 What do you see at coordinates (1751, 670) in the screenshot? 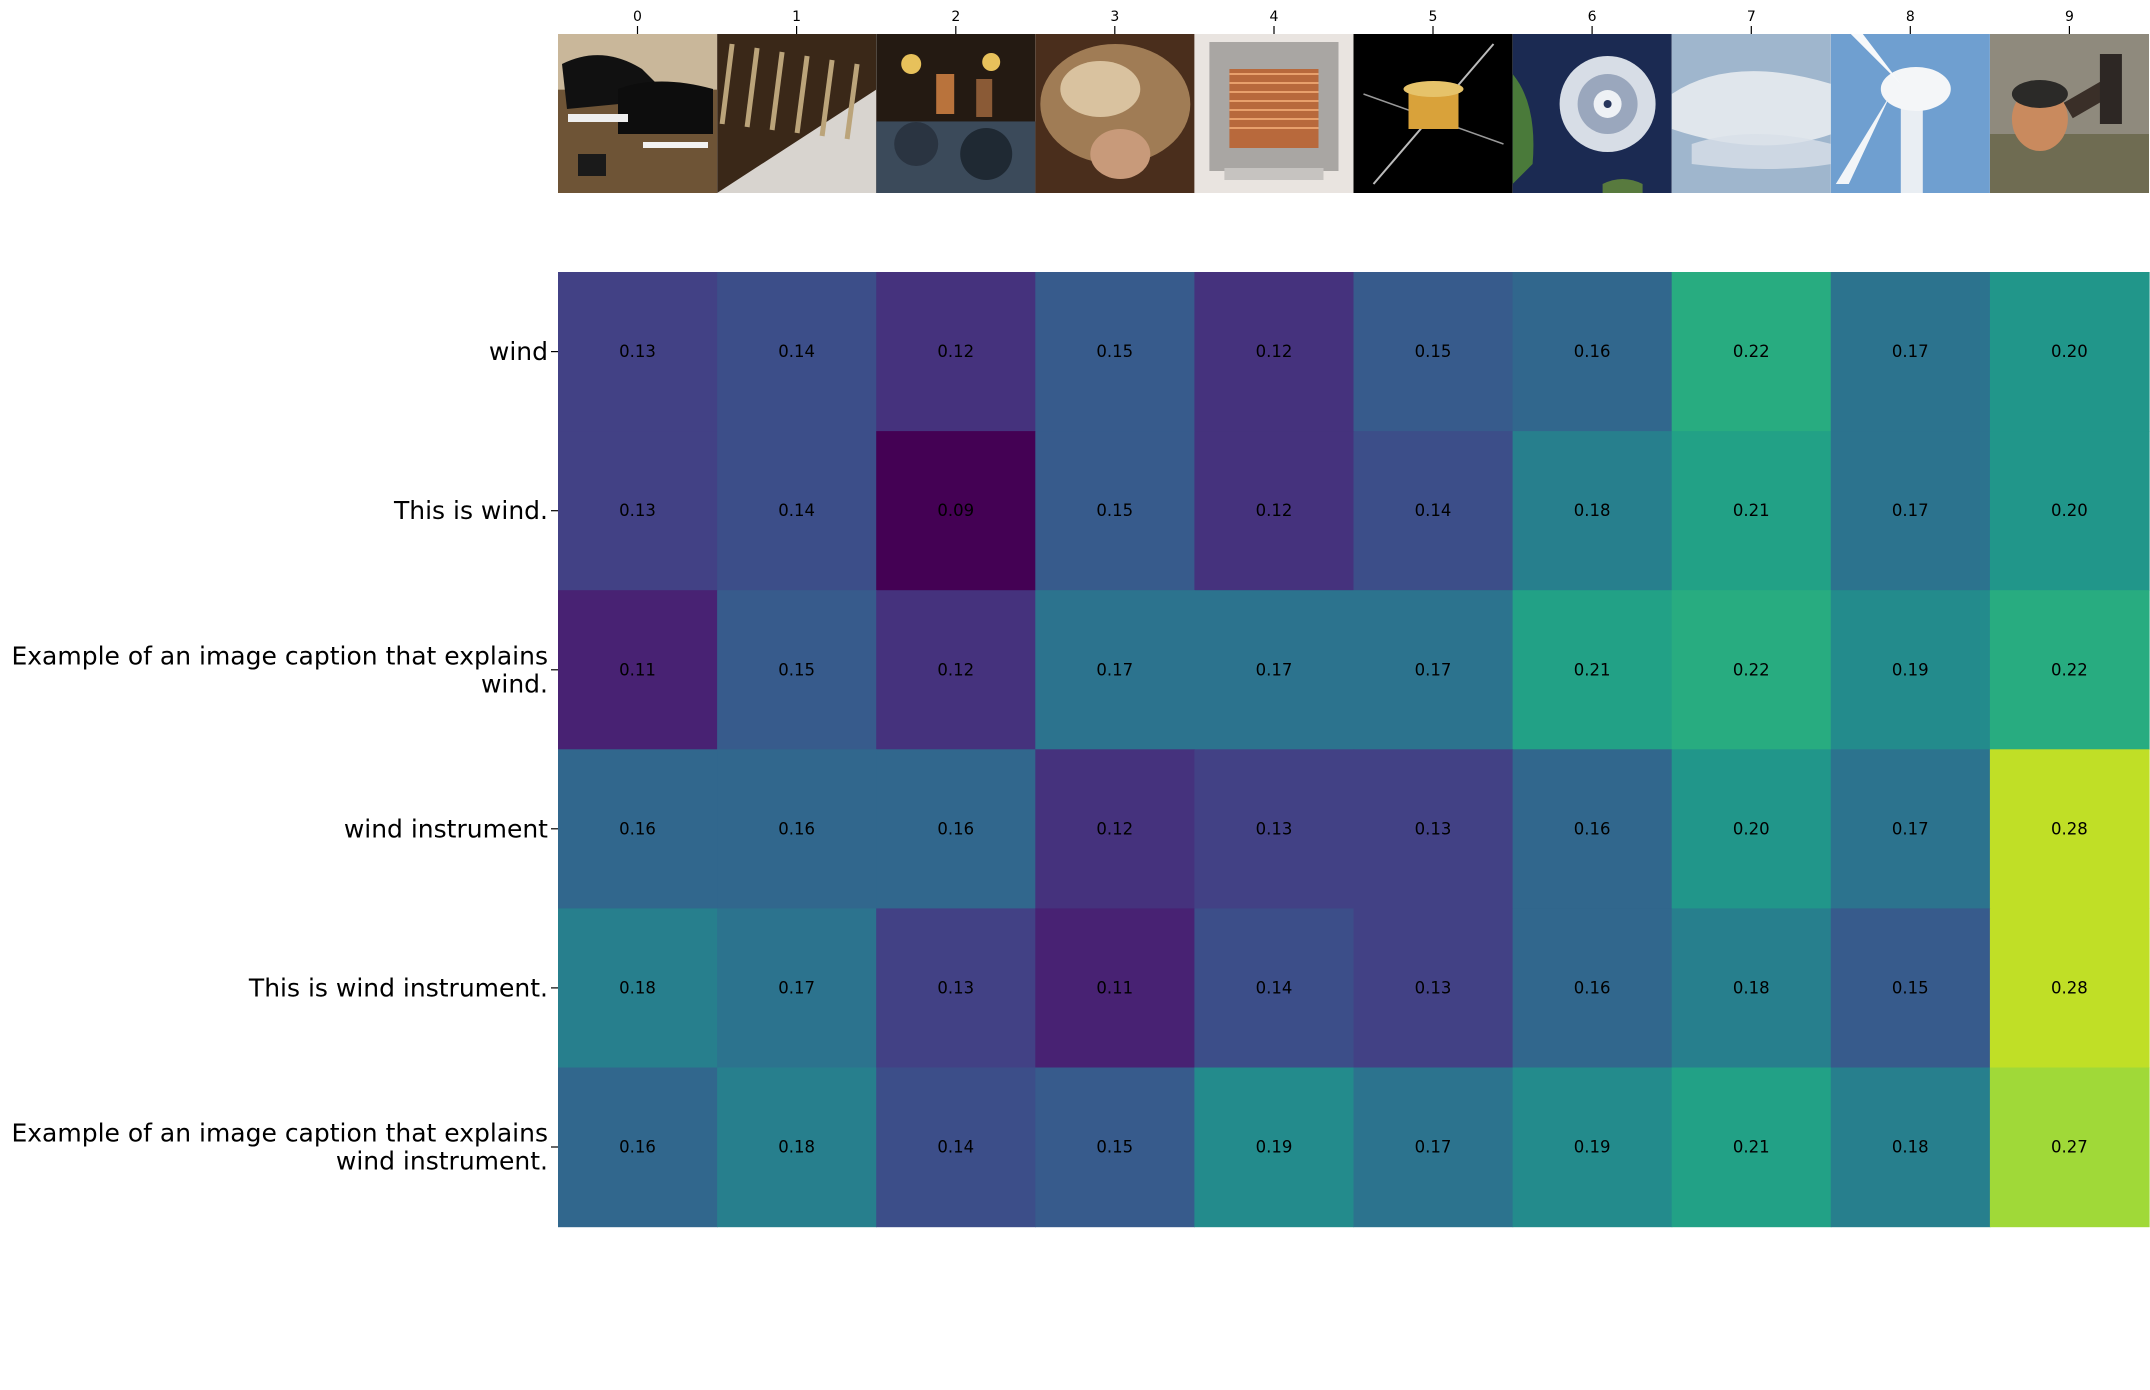
I see `heatmap-cell-r2-c7` at bounding box center [1751, 670].